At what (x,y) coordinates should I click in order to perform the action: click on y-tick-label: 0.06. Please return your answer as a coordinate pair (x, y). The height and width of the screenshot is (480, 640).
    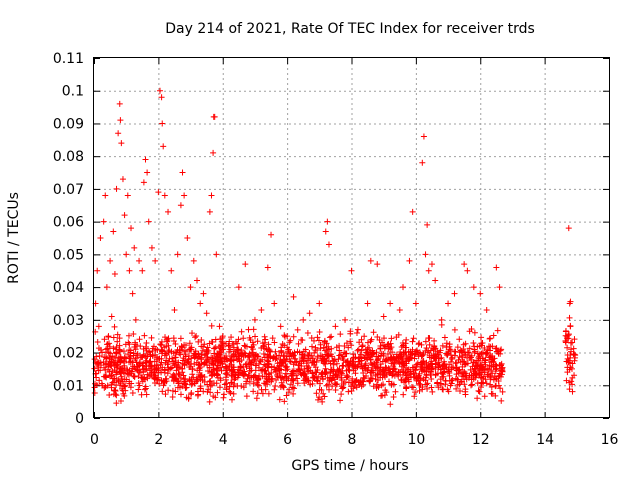
    Looking at the image, I should click on (68, 223).